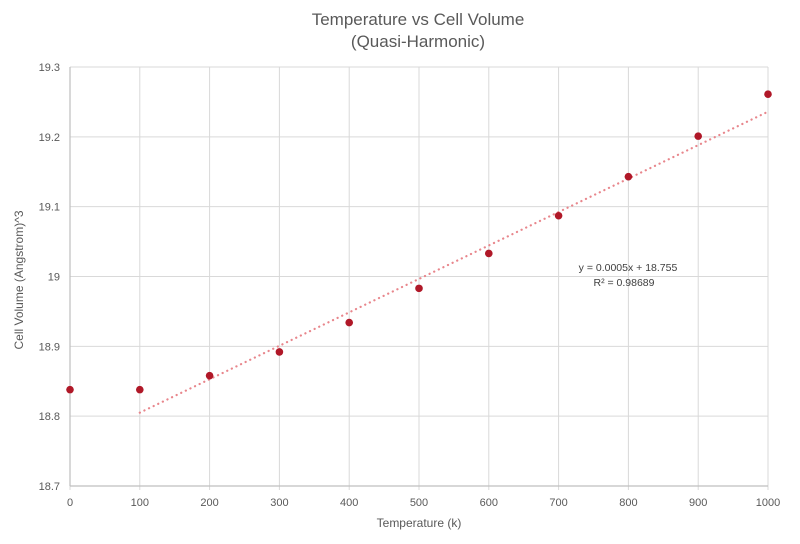  I want to click on chart-title-line-2: (Quasi-Harmonic), so click(418, 41).